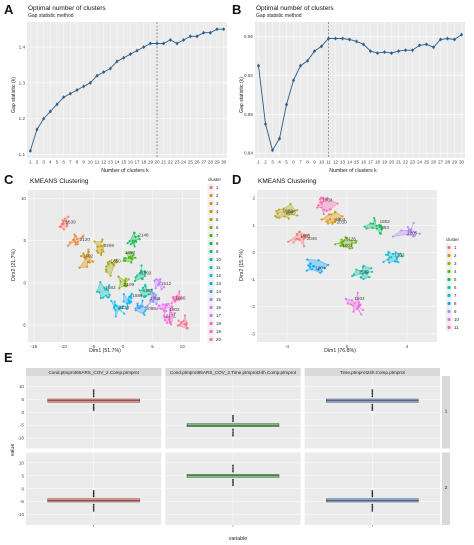 The width and height of the screenshot is (474, 545). Describe the element at coordinates (456, 327) in the screenshot. I see `legend-label: 11` at that location.